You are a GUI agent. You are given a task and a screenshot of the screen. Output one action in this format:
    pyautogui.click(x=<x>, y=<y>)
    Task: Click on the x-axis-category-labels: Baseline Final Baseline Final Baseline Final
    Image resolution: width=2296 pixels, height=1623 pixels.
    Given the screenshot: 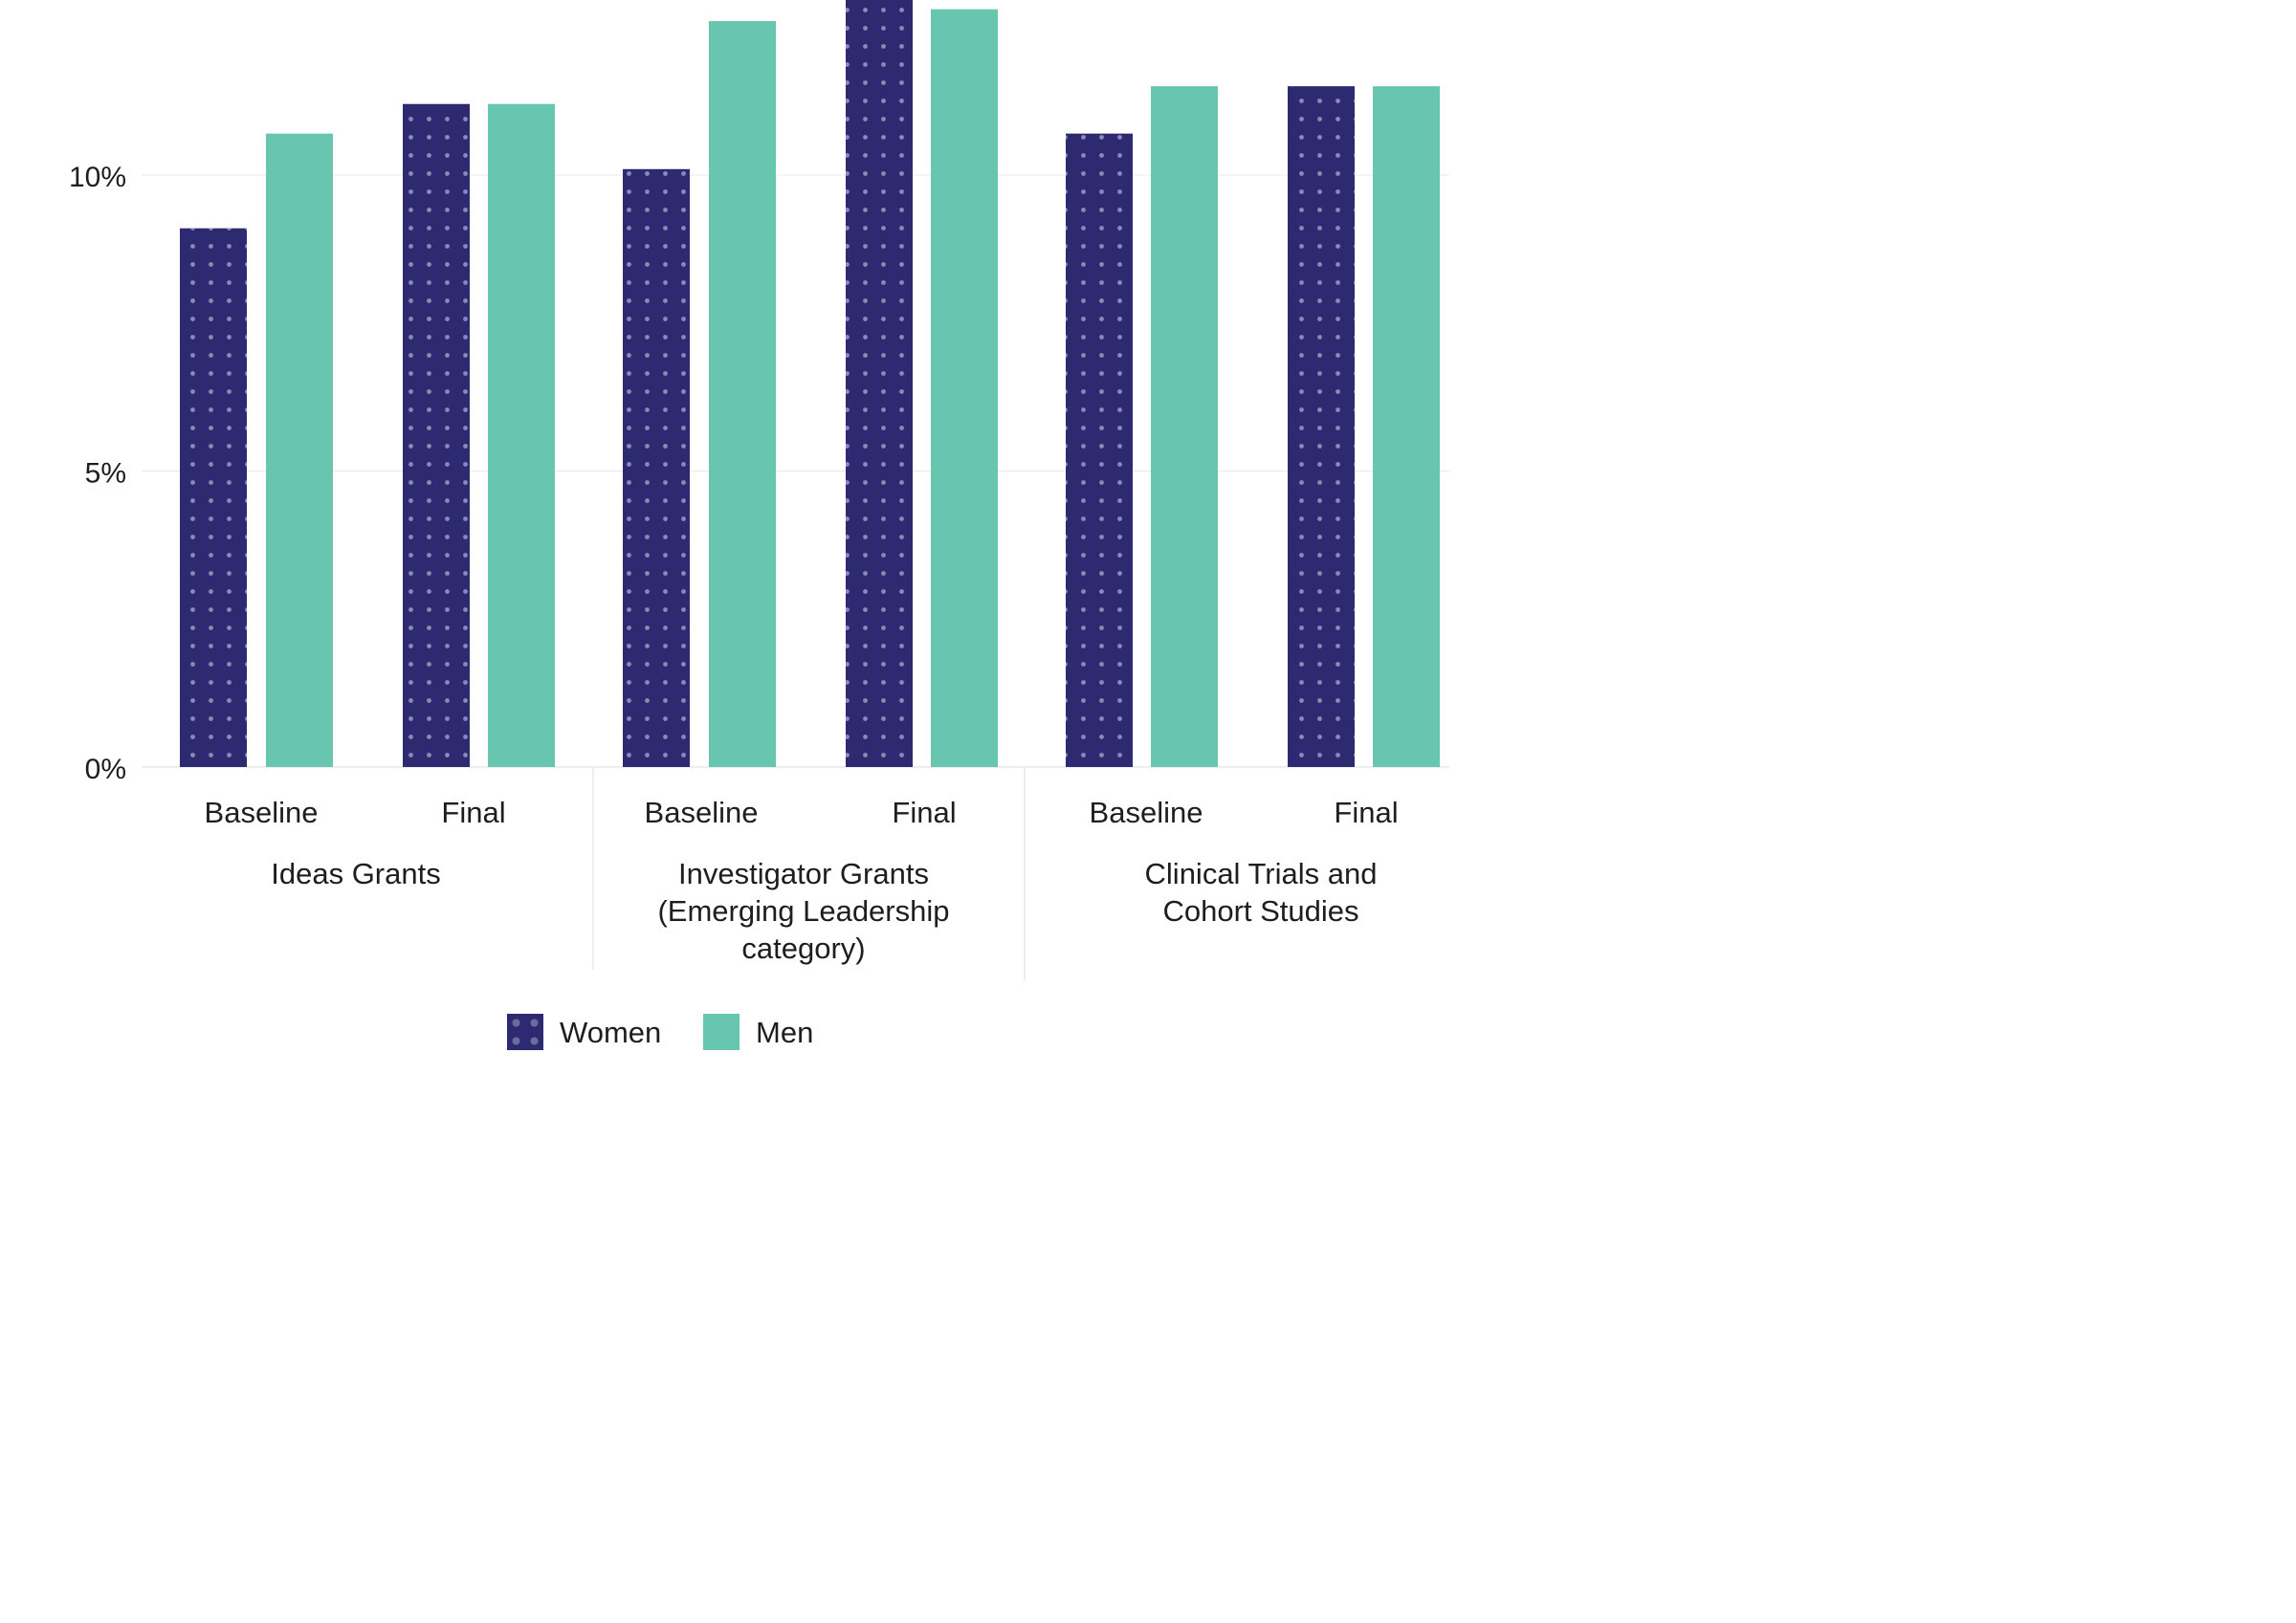 What is the action you would take?
    pyautogui.click(x=802, y=812)
    